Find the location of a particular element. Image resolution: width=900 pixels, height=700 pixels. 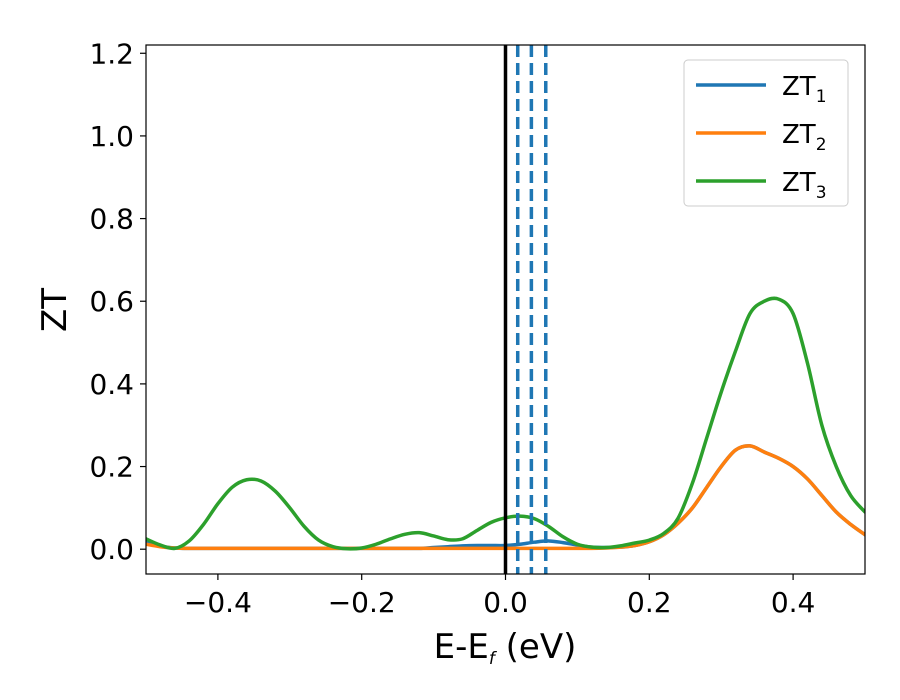

x-tick-label: −0.4 is located at coordinates (218, 602).